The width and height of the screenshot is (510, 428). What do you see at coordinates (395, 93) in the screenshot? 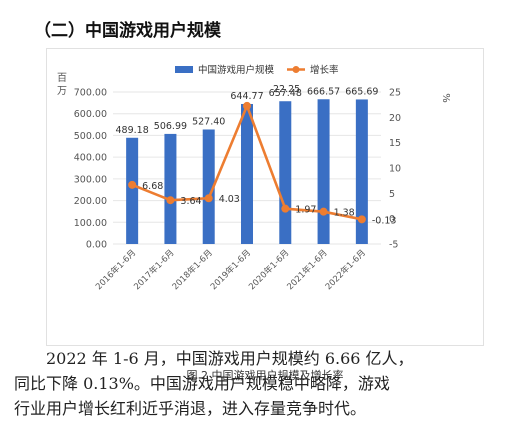
I see `y-right-tick-label: 25` at bounding box center [395, 93].